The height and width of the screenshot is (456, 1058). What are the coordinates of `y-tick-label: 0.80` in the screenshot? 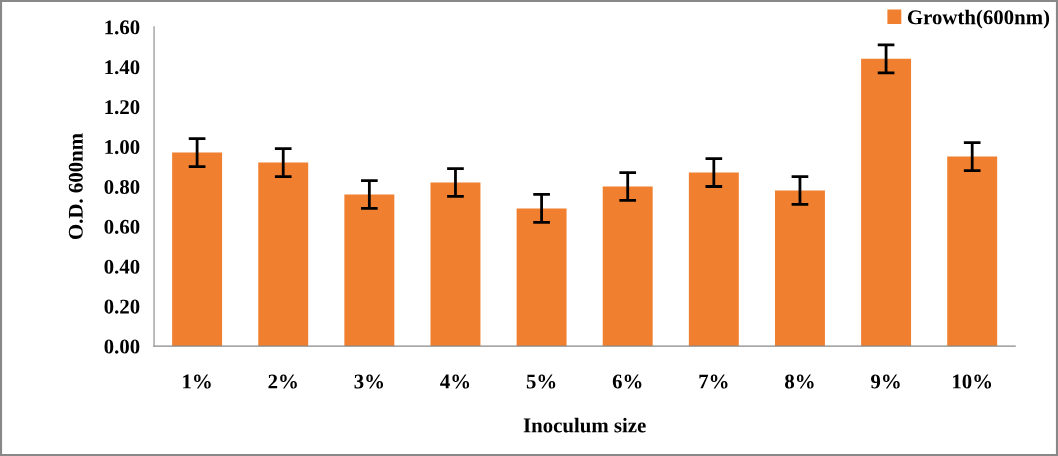 It's located at (122, 187).